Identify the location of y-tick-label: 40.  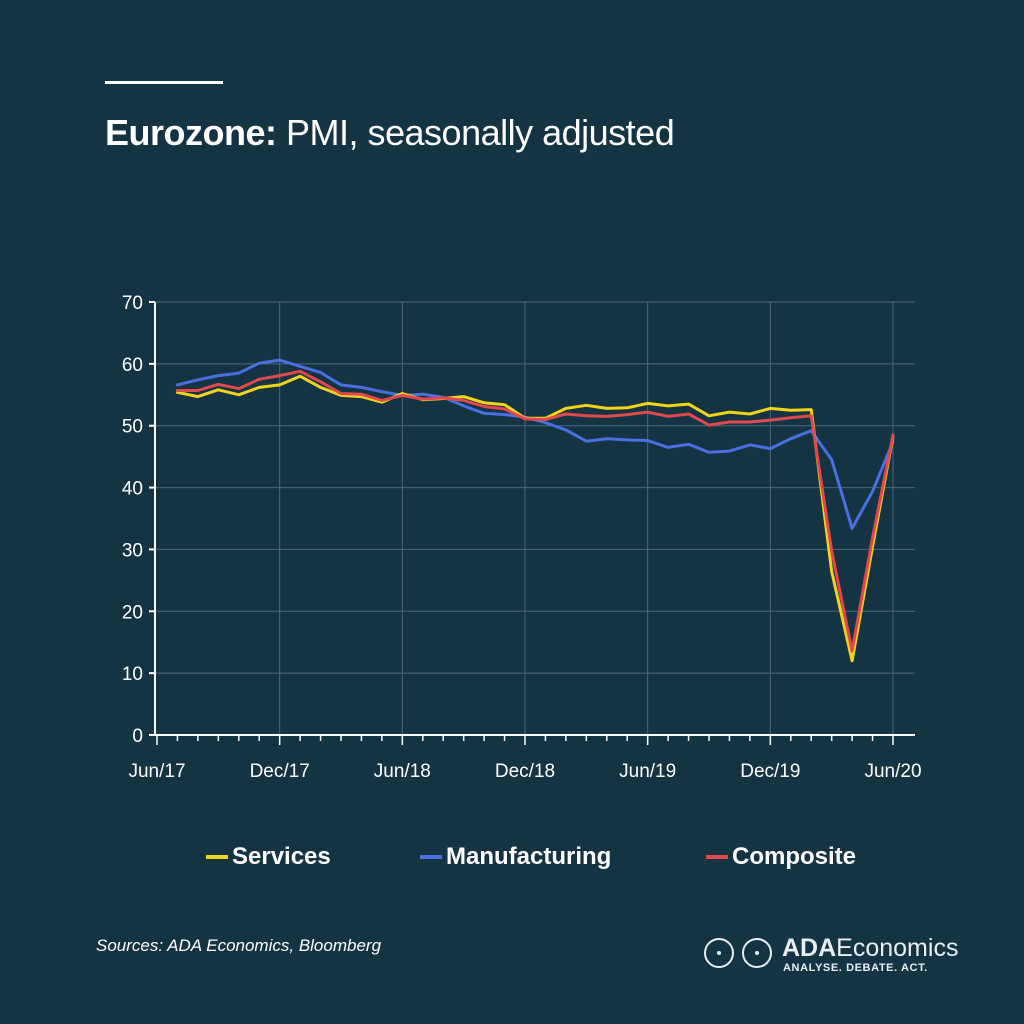
(132, 489).